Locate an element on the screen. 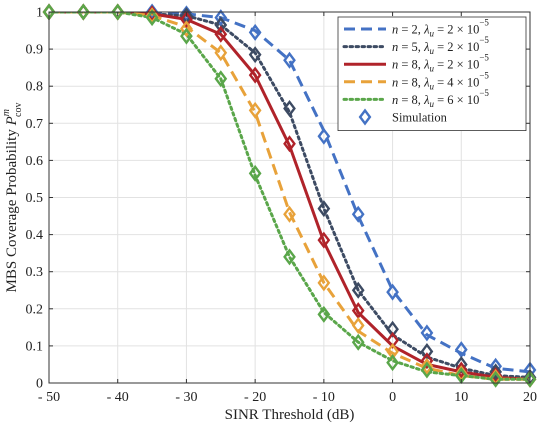  legend-label-2: n = 5, λu = 2 × 10−5 is located at coordinates (440, 45).